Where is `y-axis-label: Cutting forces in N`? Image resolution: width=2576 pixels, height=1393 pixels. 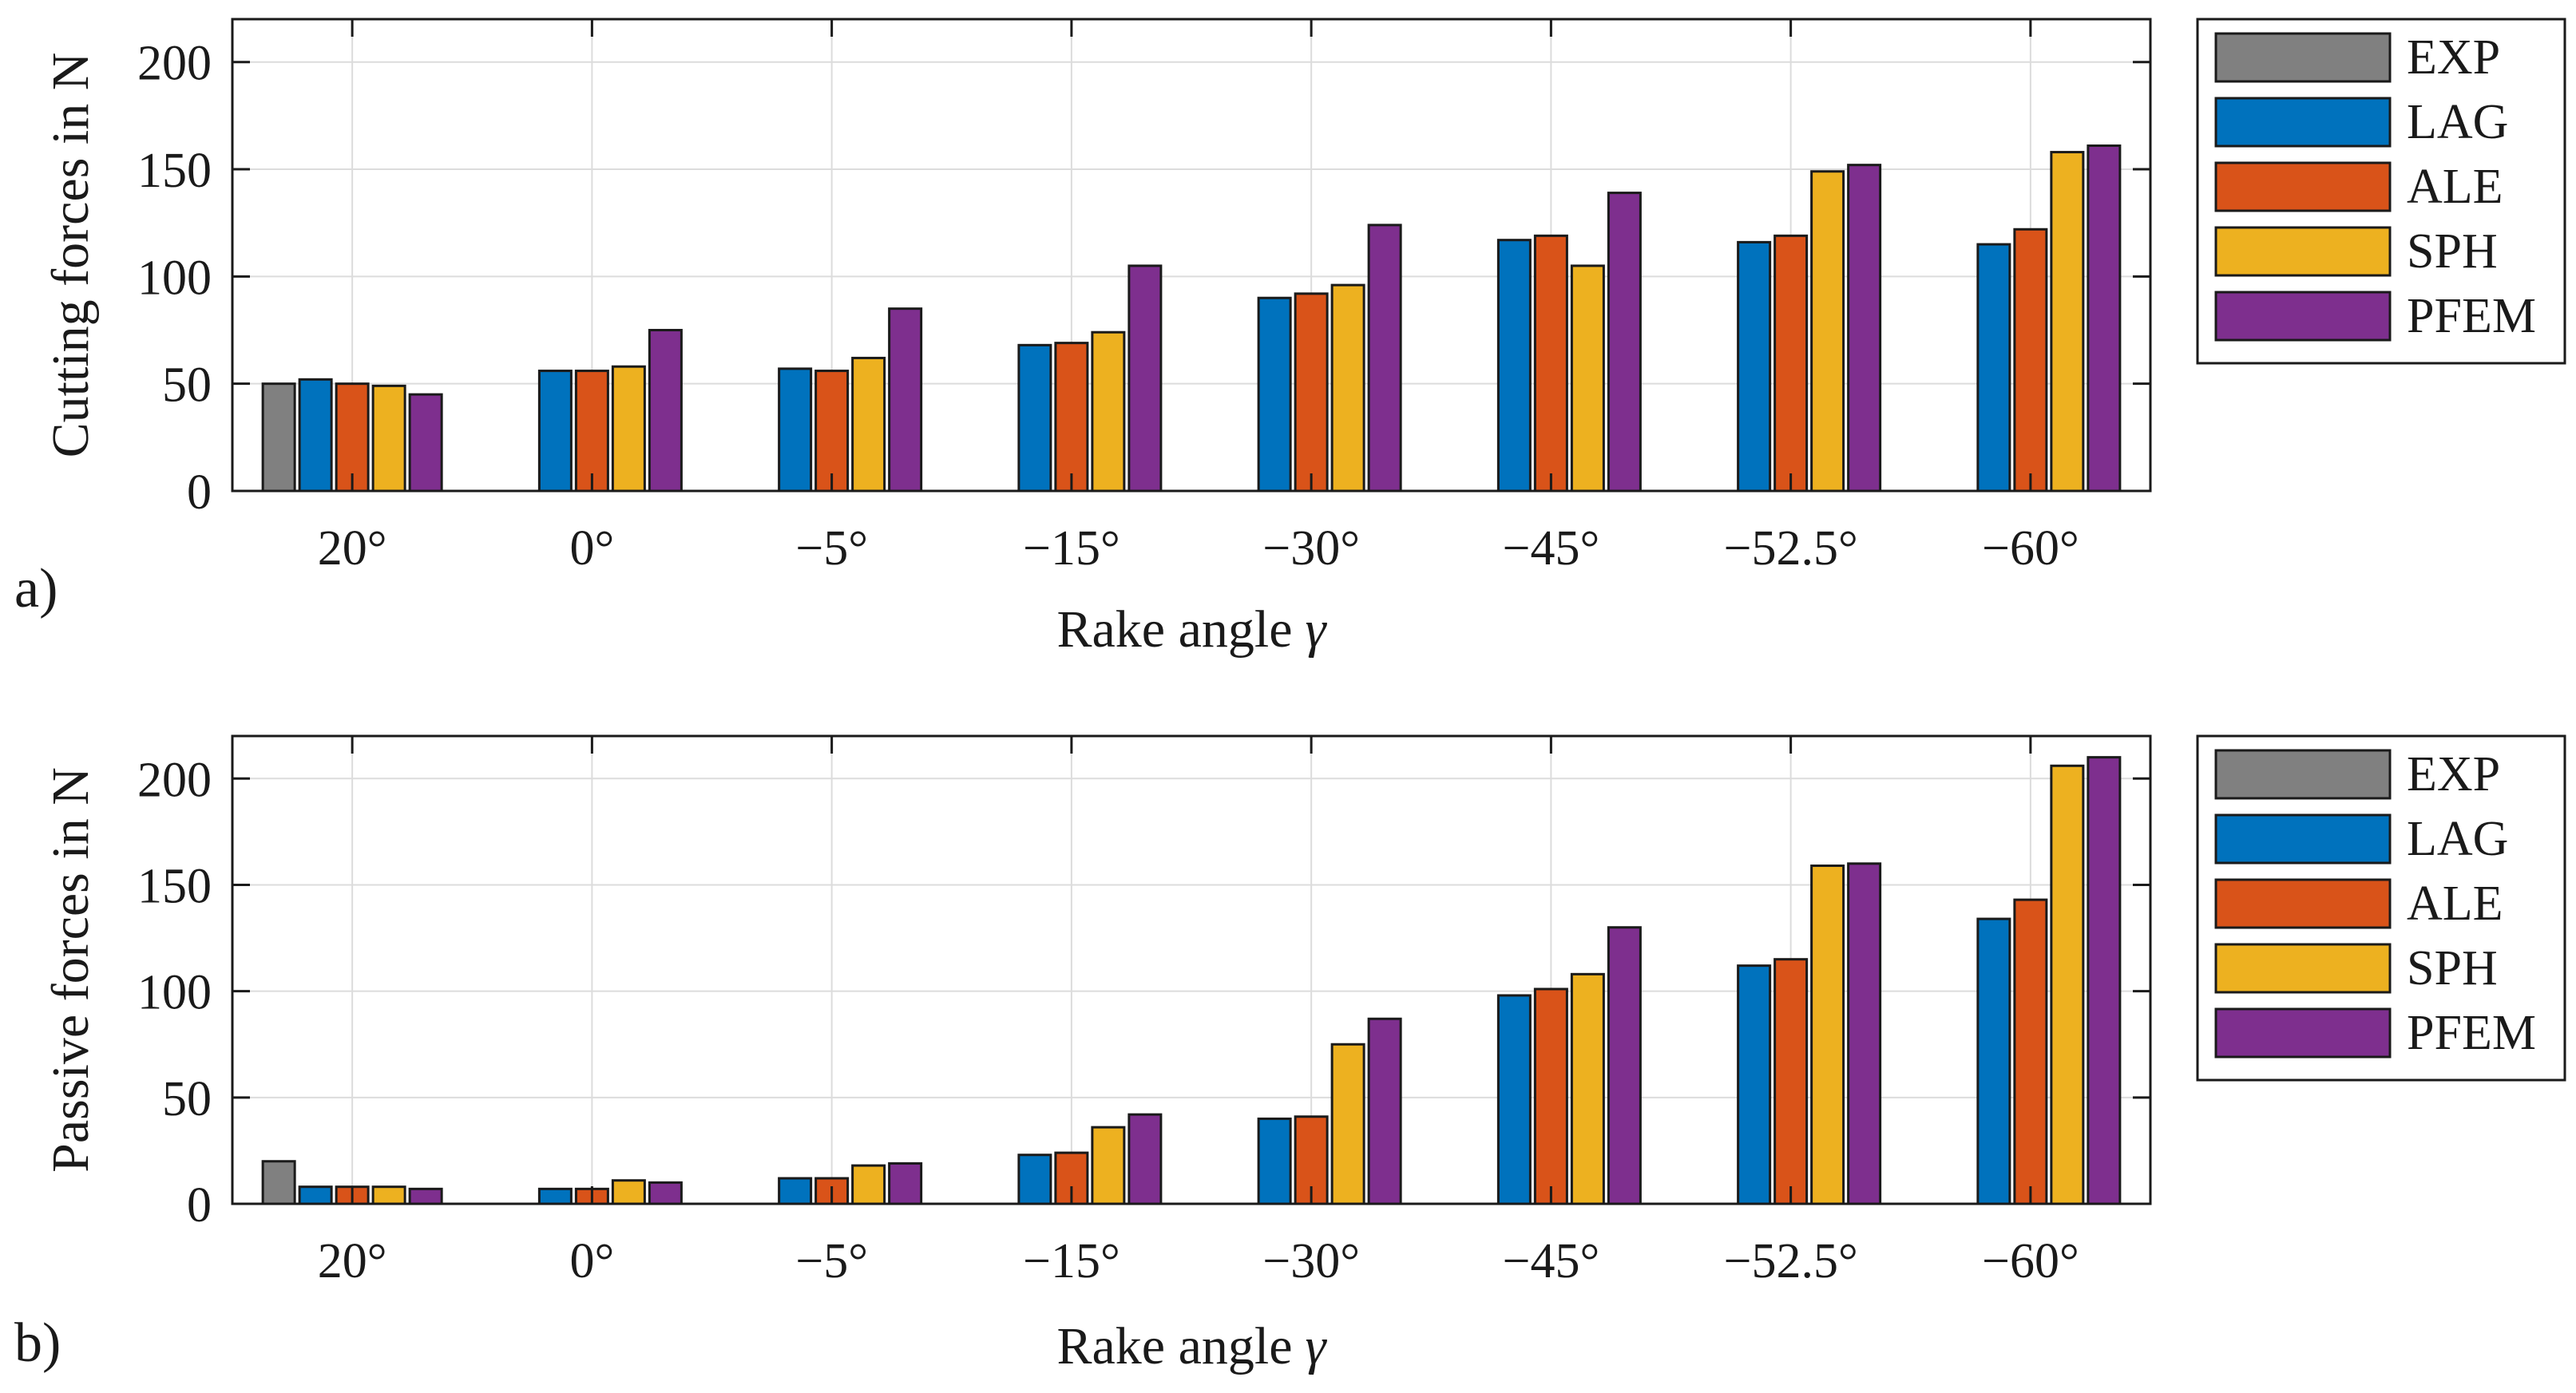 y-axis-label: Cutting forces in N is located at coordinates (71, 255).